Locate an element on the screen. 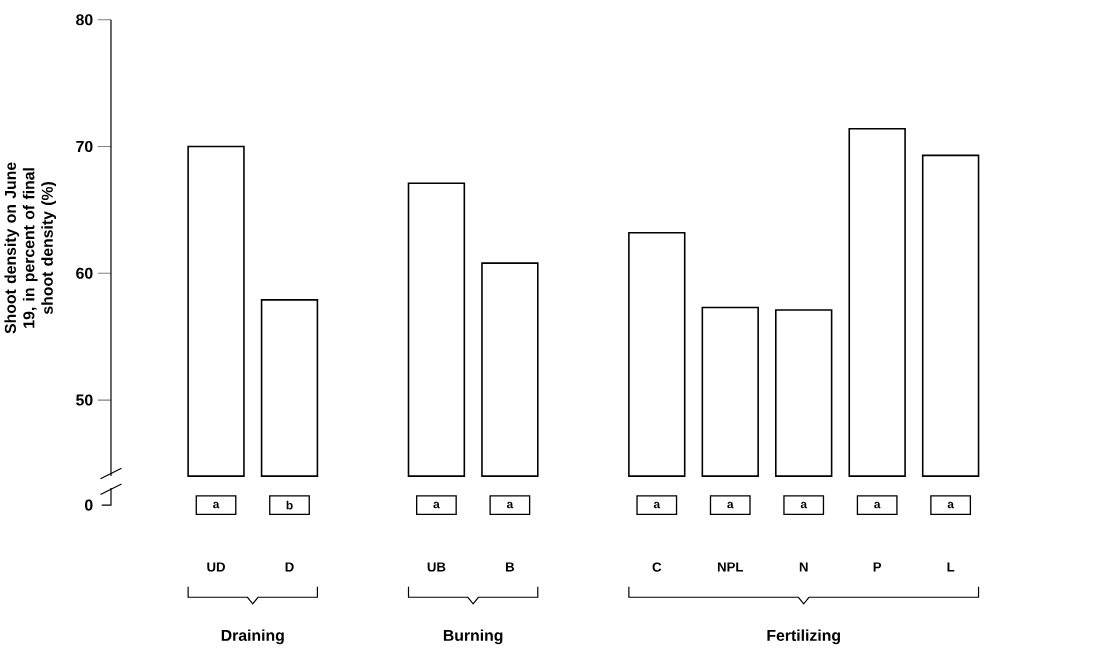  text: Fertilizing is located at coordinates (803, 637).